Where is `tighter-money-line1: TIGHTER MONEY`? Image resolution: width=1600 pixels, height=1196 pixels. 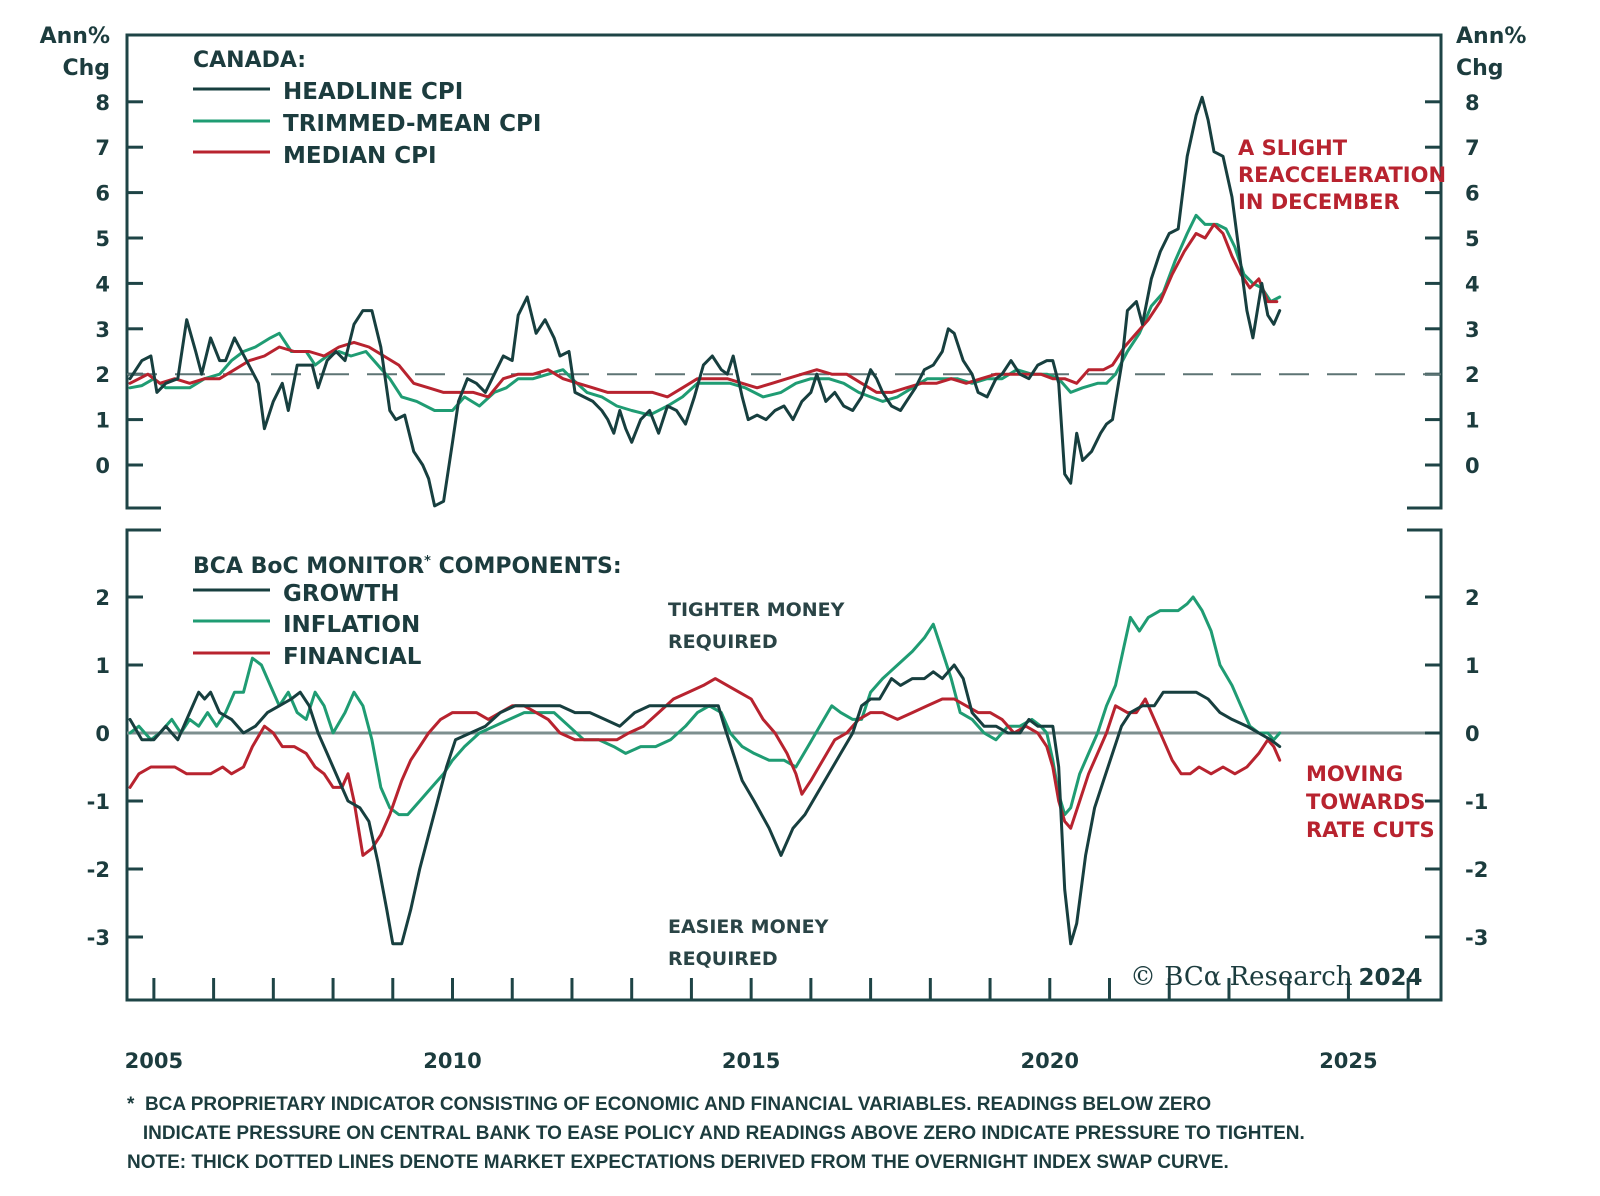 tighter-money-line1: TIGHTER MONEY is located at coordinates (756, 610).